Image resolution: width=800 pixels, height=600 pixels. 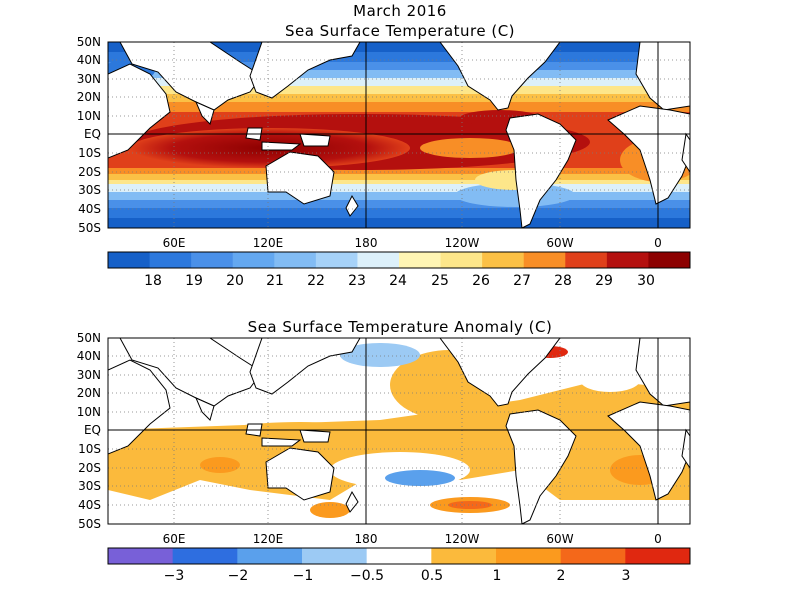 What do you see at coordinates (412, 539) in the screenshot?
I see `anomaly-lon-labels: 60E 120E 180 120W 60W 0` at bounding box center [412, 539].